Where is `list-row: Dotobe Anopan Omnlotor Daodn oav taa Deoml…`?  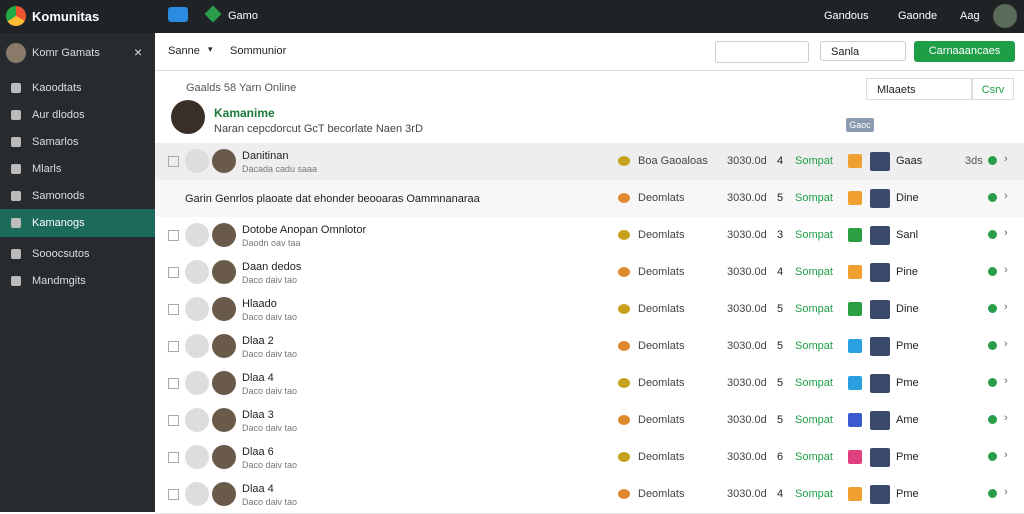 list-row: Dotobe Anopan Omnlotor Daodn oav taa Deoml… is located at coordinates (589, 236).